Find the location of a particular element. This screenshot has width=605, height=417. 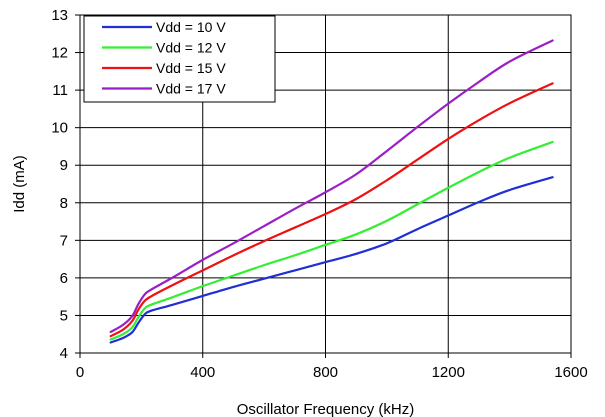

y-tick-label: 9 is located at coordinates (64, 165).